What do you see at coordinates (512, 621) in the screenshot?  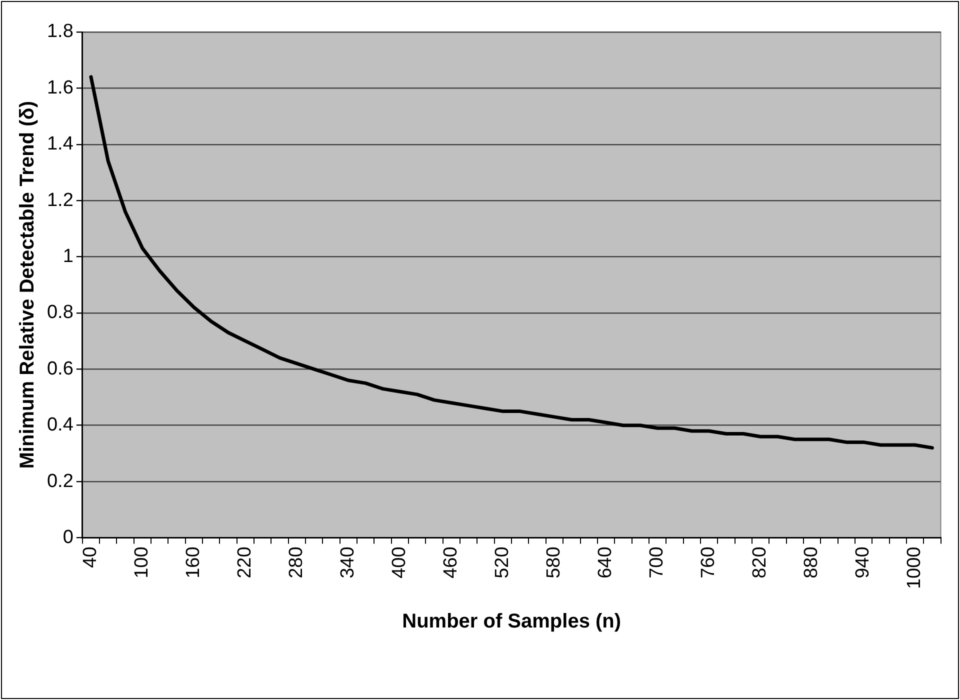 I see `x-axis-title: Number of Samples (n)` at bounding box center [512, 621].